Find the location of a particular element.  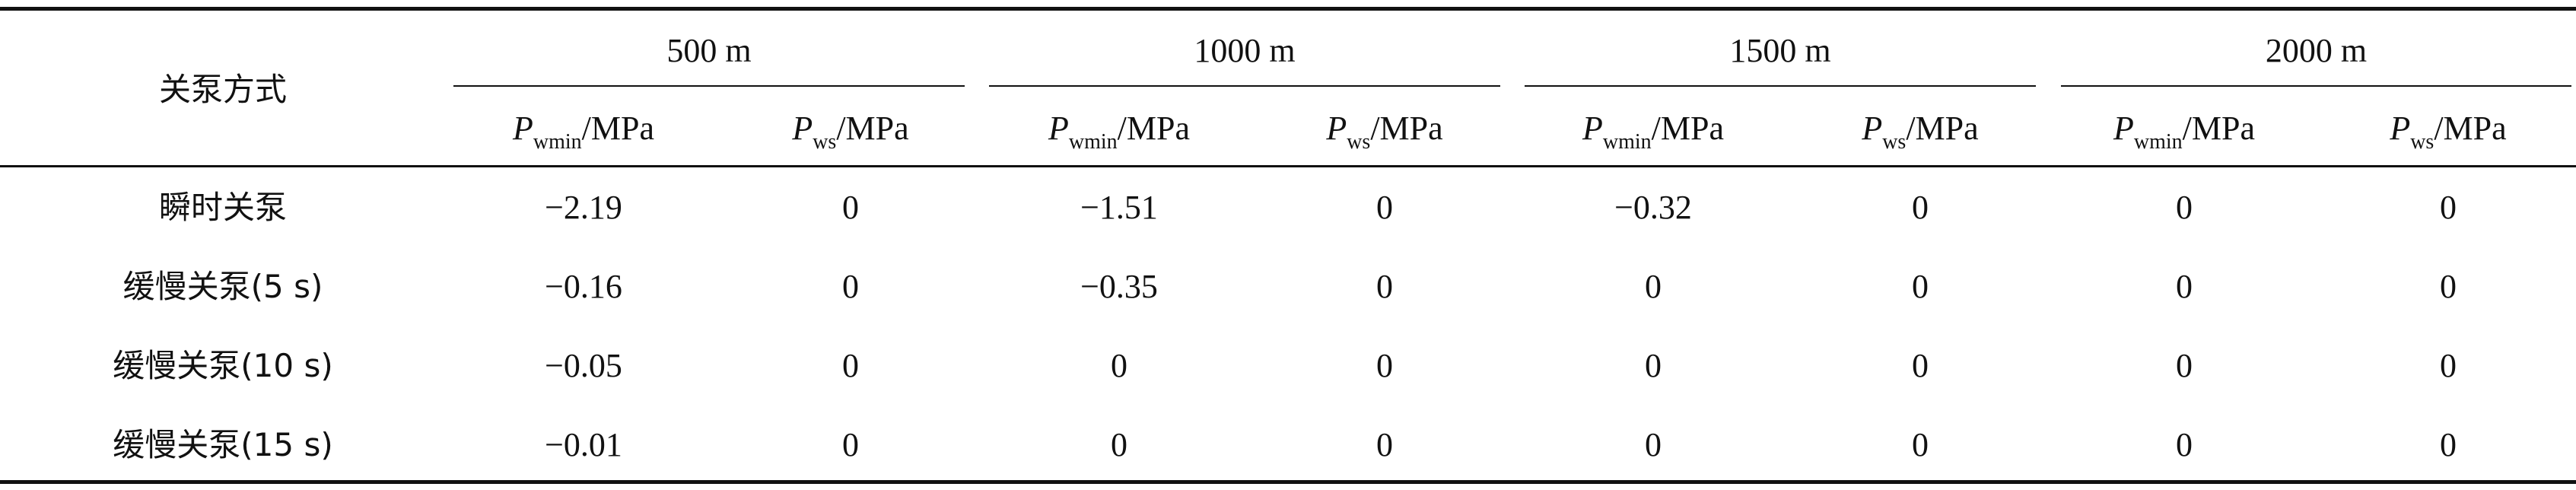

row-header: 关泵方式 is located at coordinates (223, 90).